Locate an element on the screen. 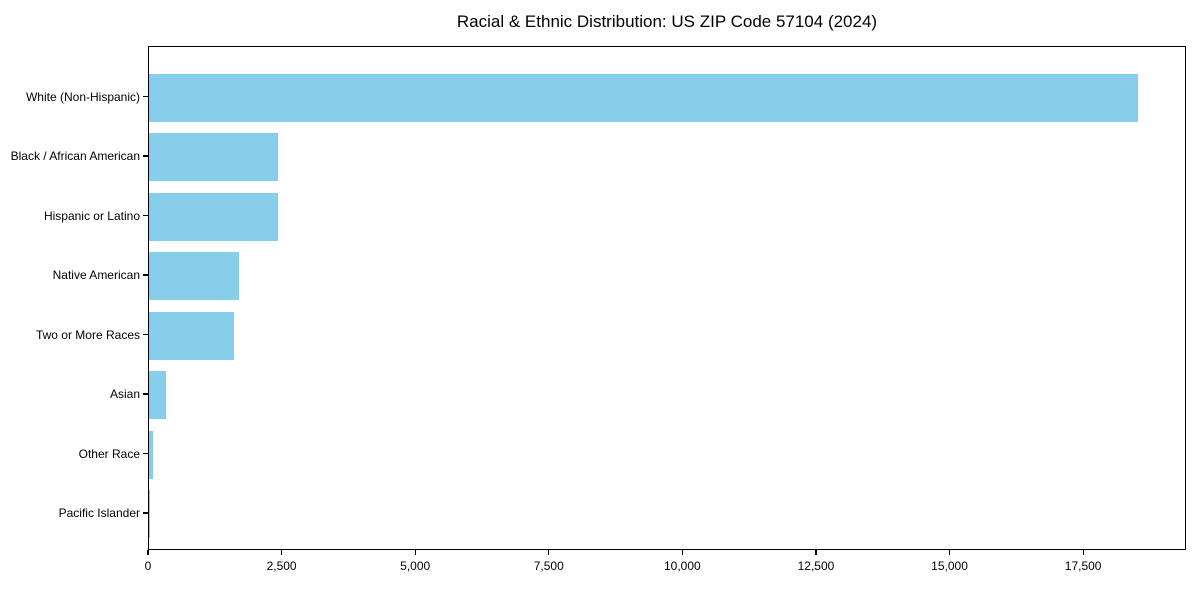 This screenshot has width=1200, height=600. y-tick-label: Two or More Races is located at coordinates (87, 334).